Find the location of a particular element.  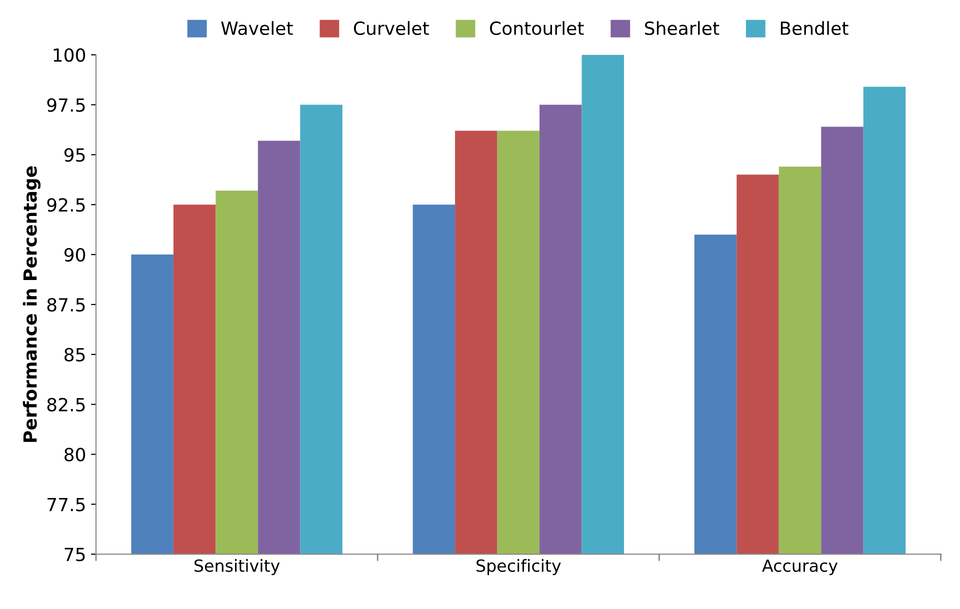

y-tick-label: 92.5 is located at coordinates (66, 205).